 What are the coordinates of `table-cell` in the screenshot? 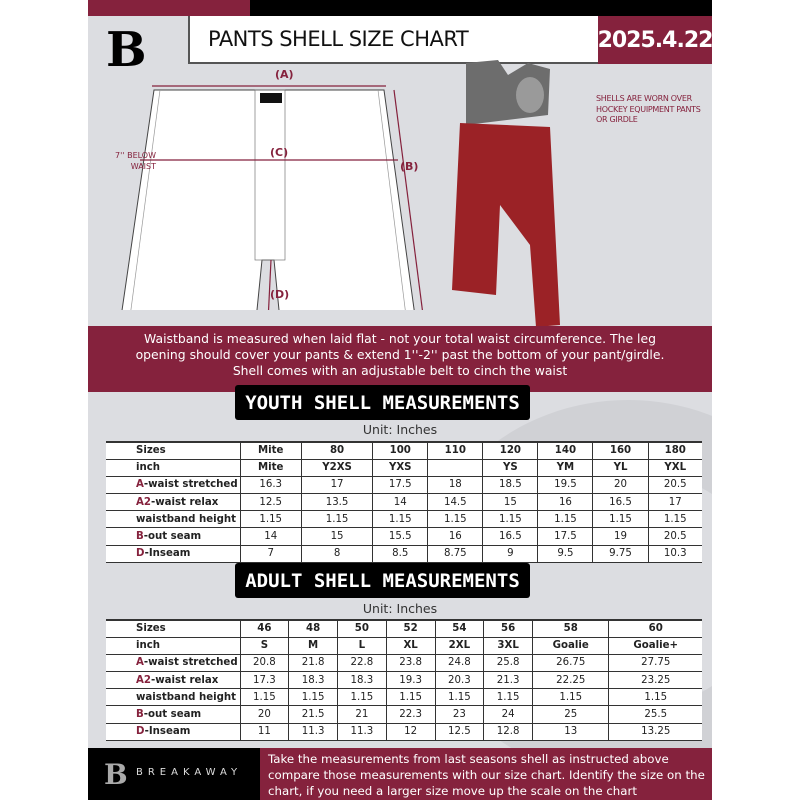 It's located at (455, 468).